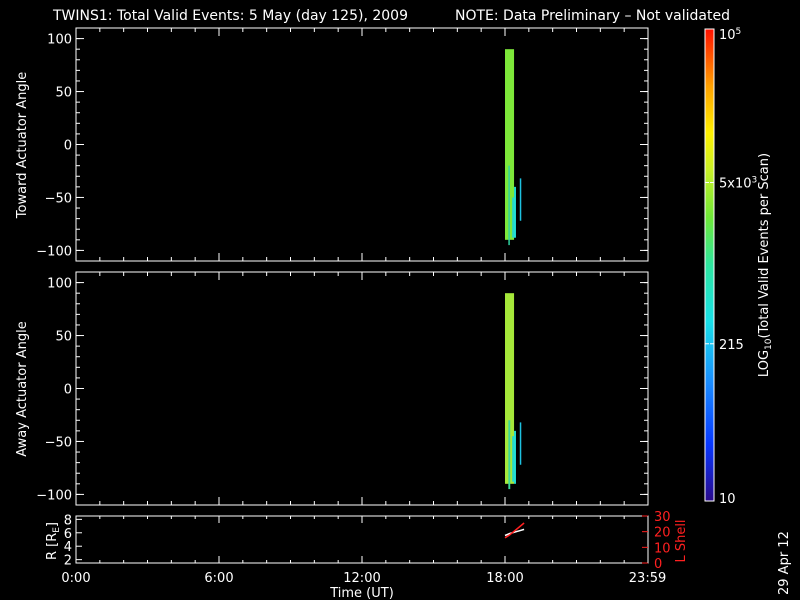 This screenshot has height=600, width=800. Describe the element at coordinates (362, 539) in the screenshot. I see `orbit-frame` at that location.